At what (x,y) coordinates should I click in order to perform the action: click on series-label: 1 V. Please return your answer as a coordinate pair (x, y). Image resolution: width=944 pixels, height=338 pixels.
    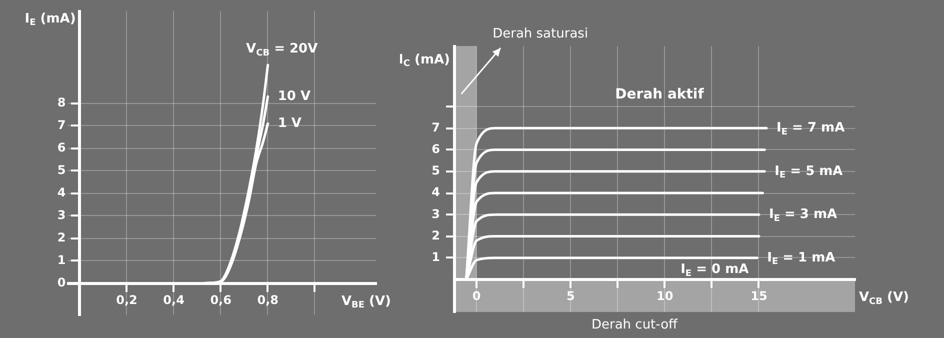
    Looking at the image, I should click on (290, 123).